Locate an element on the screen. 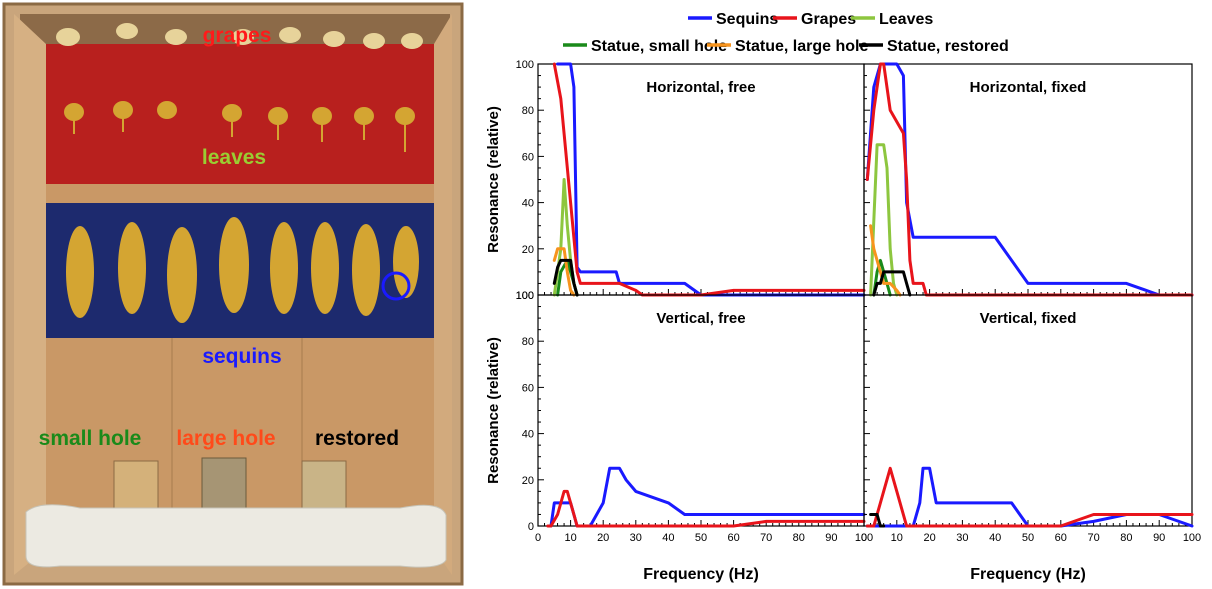 The image size is (1212, 589). legend-label: Statue, large hole is located at coordinates (801, 46).